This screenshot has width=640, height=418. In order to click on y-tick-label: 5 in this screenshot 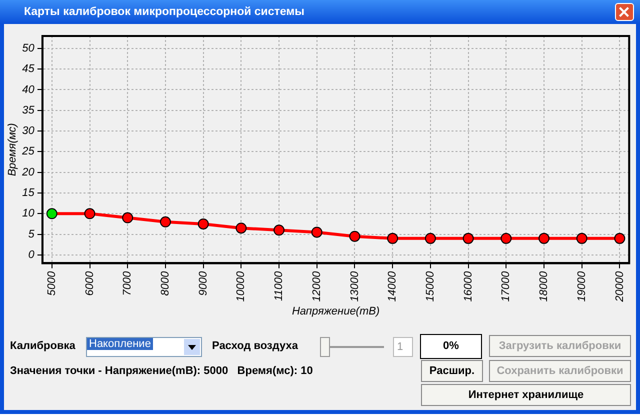, I will do `click(32, 234)`.